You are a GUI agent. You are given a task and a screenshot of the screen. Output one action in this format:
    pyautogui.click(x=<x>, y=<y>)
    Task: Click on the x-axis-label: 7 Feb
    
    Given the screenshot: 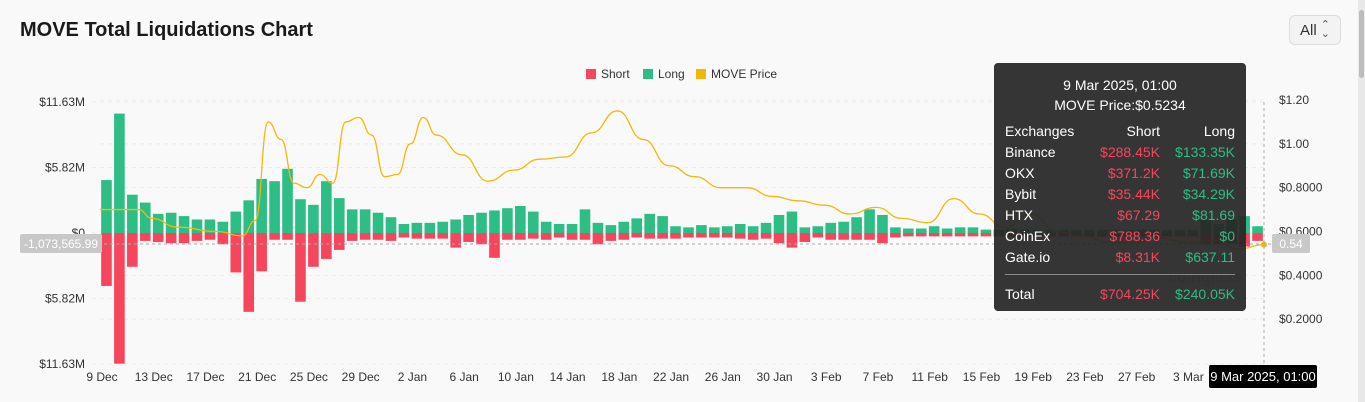 What is the action you would take?
    pyautogui.click(x=878, y=377)
    